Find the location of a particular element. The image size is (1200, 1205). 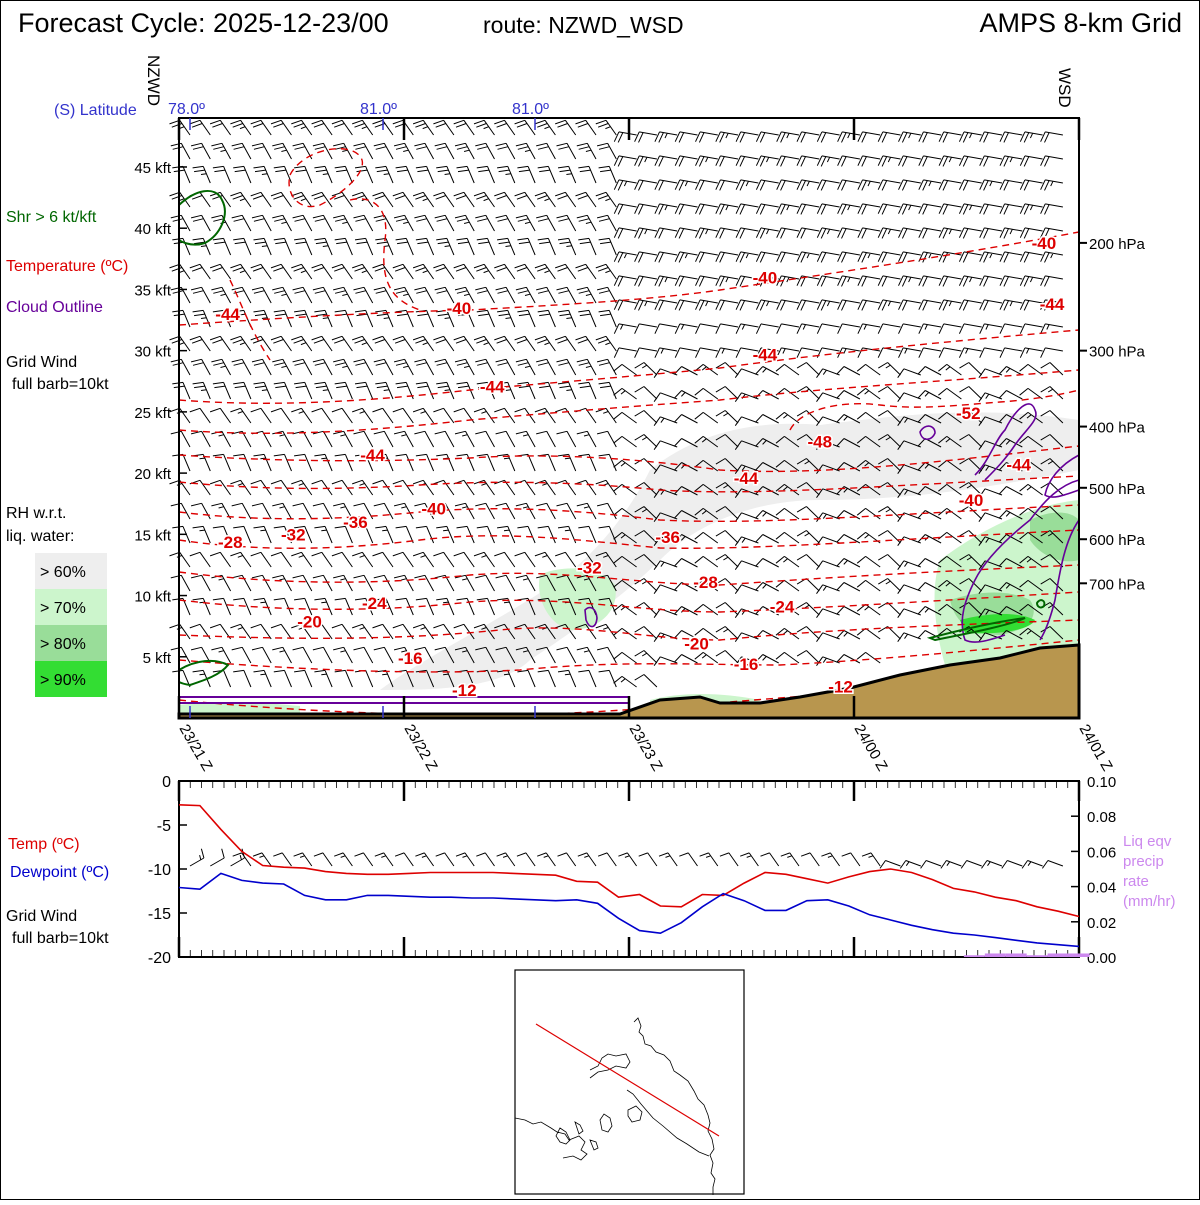

temperature-contour-label: -32 is located at coordinates (293, 534).